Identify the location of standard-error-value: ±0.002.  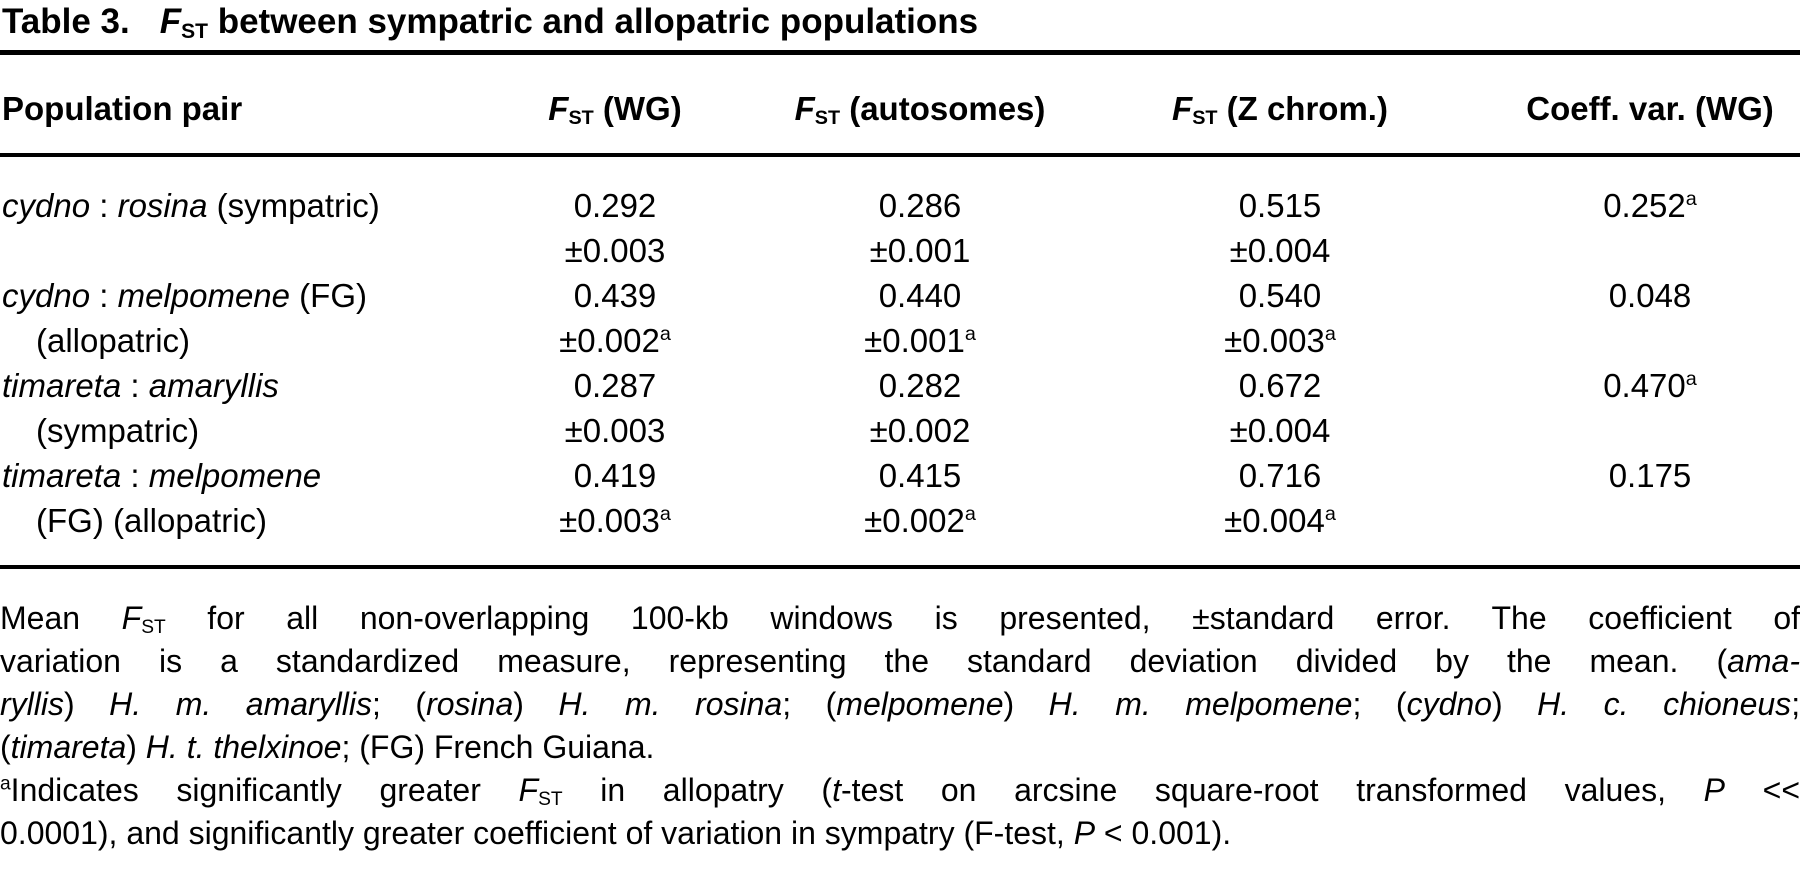
(920, 430).